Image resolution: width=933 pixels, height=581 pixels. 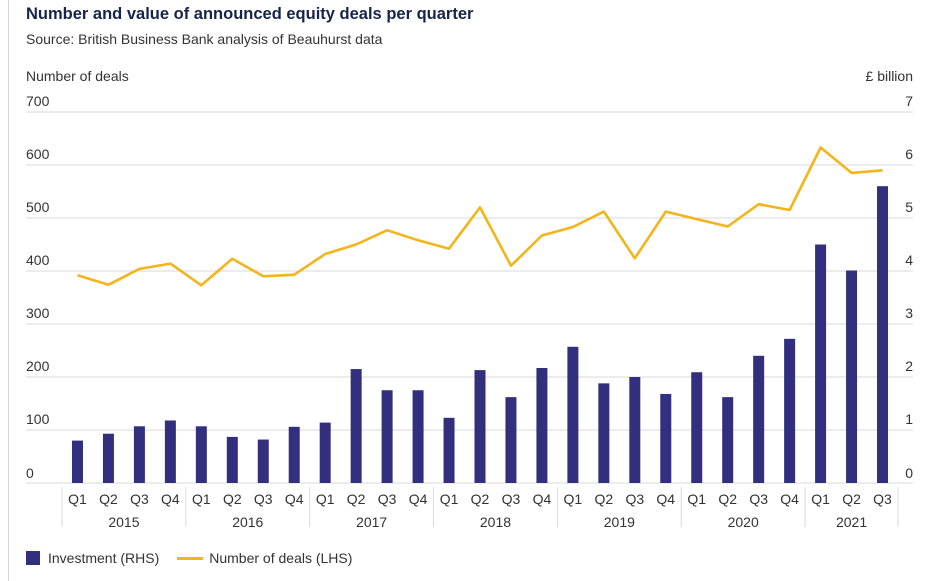 I want to click on legend-line-swatch, so click(x=190, y=558).